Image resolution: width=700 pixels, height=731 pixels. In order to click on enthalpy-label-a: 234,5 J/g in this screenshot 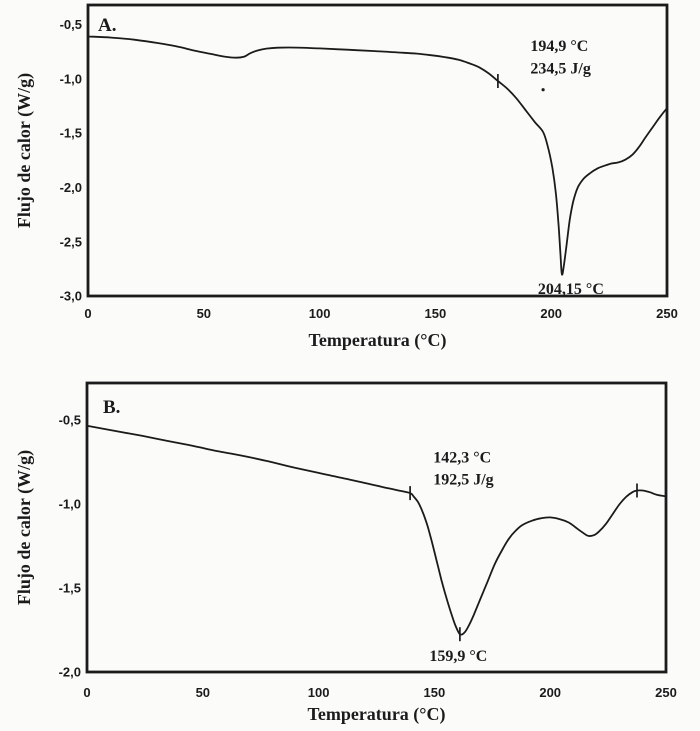, I will do `click(560, 69)`.